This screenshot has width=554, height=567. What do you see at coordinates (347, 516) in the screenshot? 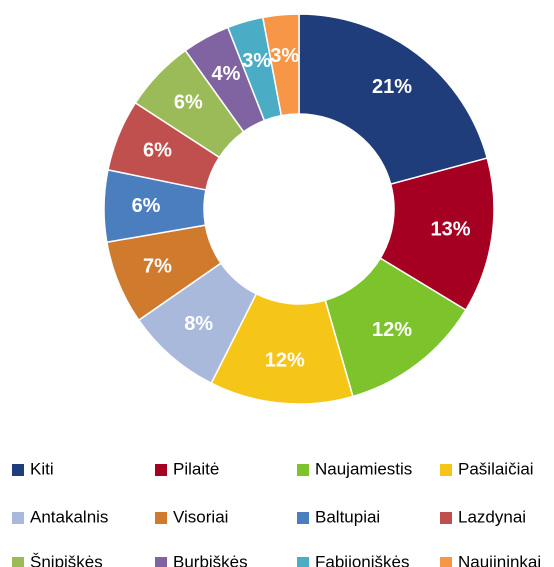
I see `legend-label: Baltupiai` at bounding box center [347, 516].